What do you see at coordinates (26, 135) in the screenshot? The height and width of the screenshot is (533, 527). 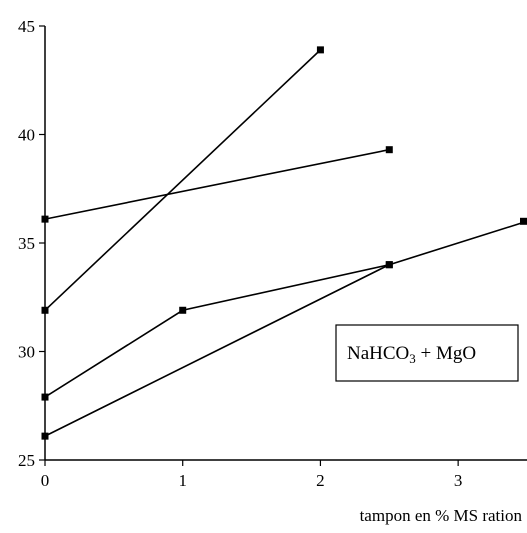 I see `y-tick-label: 40` at bounding box center [26, 135].